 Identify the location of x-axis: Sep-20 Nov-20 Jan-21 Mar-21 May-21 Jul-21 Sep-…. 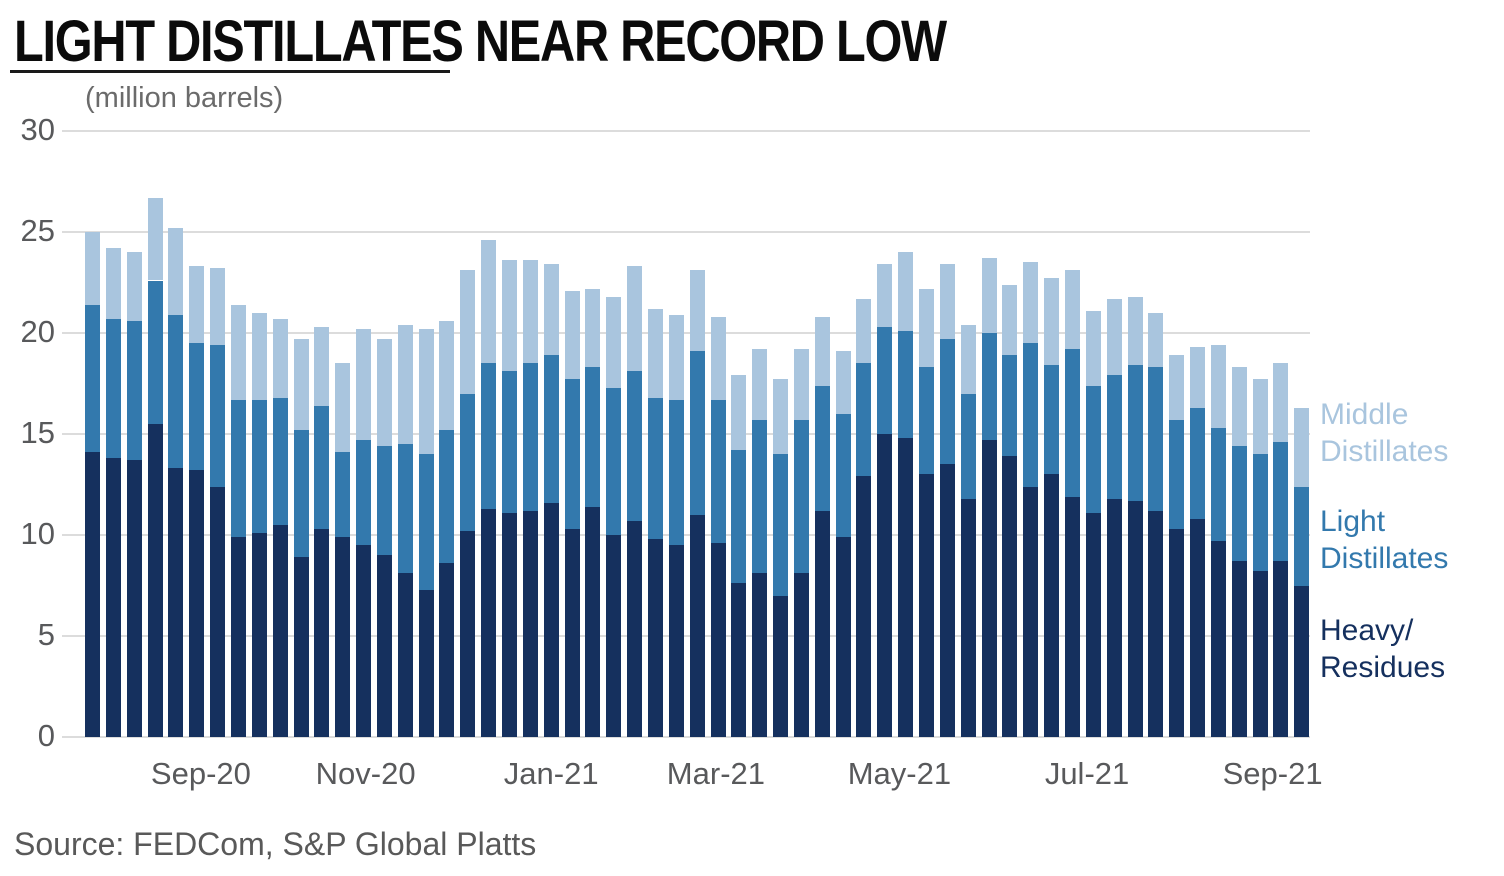
(692, 776).